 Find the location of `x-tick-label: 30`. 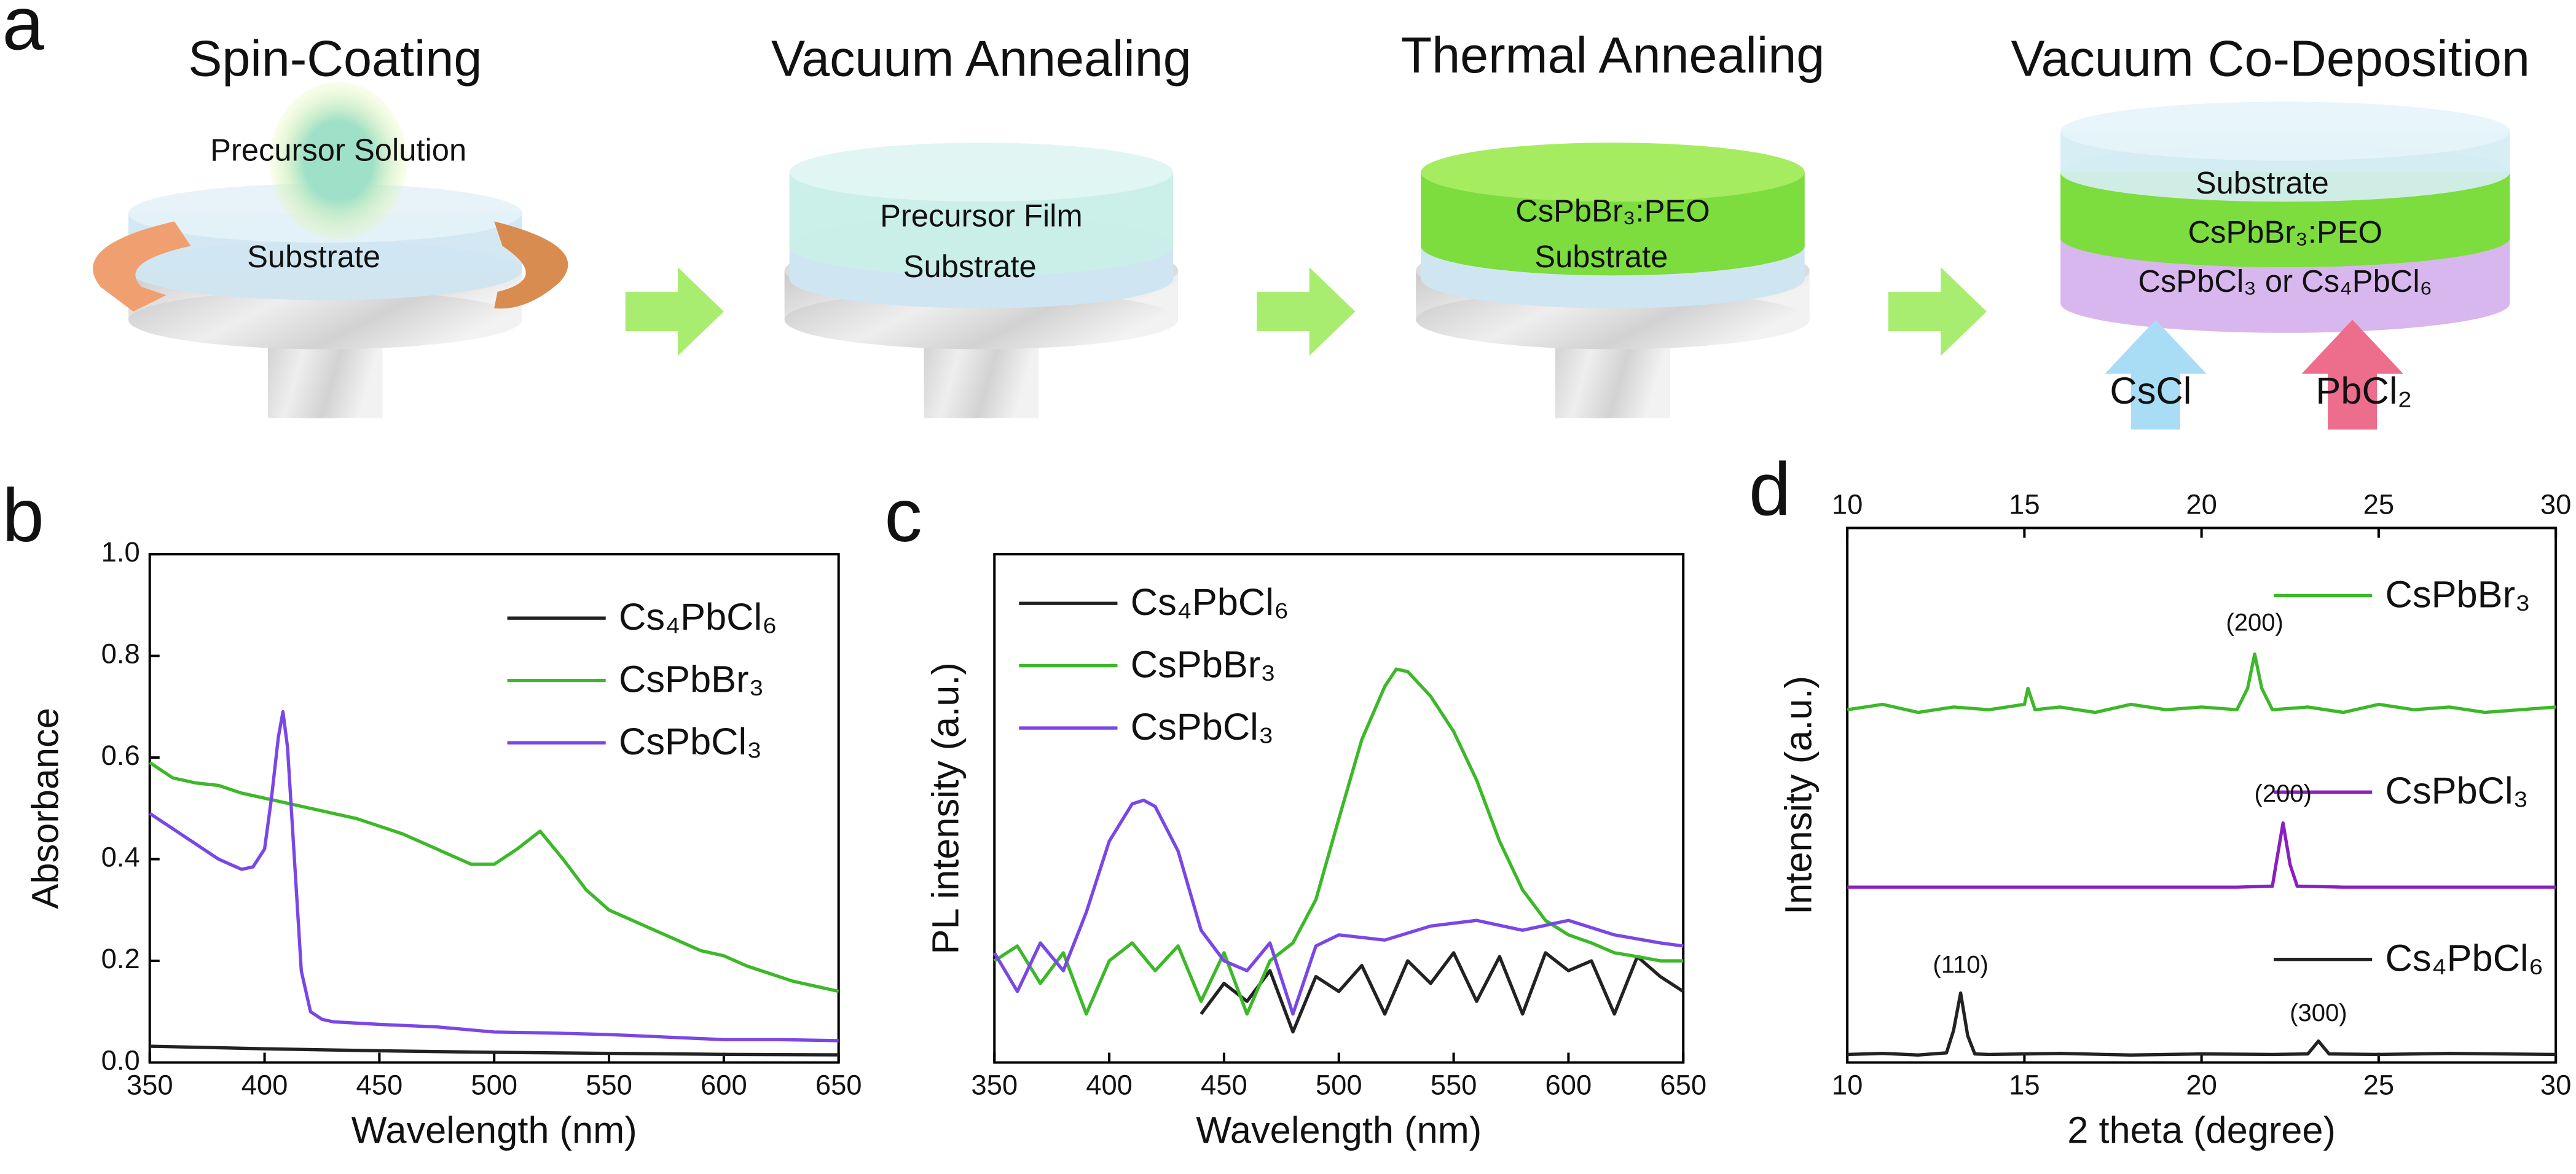

x-tick-label: 30 is located at coordinates (2555, 1085).